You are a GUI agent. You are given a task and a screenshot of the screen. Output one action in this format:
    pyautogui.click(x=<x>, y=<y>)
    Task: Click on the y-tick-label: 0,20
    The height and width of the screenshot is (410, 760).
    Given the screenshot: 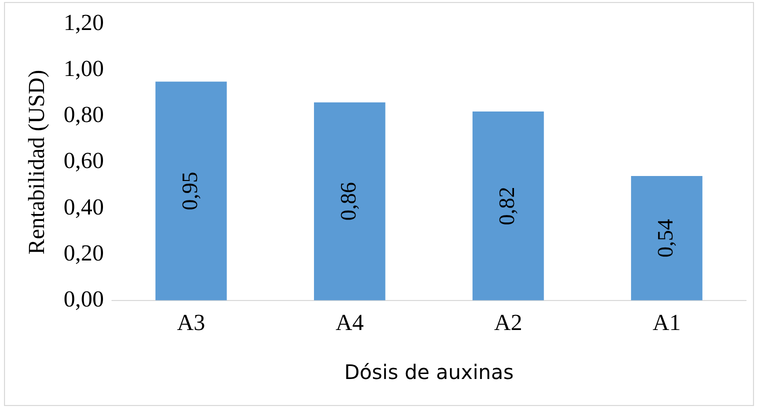 What is the action you would take?
    pyautogui.click(x=84, y=253)
    